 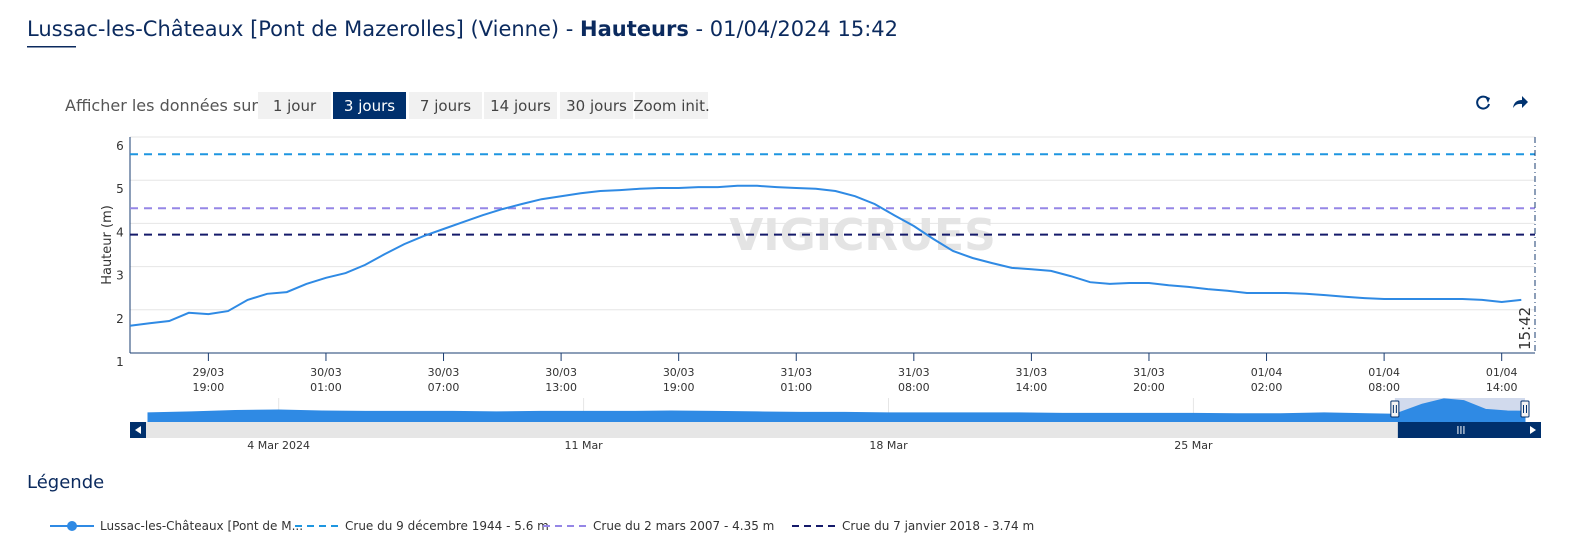 I want to click on range-button: 30 jours, so click(x=596, y=105).